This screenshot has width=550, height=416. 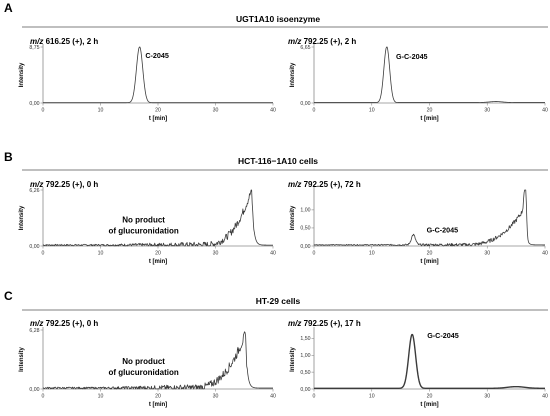 I want to click on annotation-line-2: of glucuronidation, so click(x=144, y=230).